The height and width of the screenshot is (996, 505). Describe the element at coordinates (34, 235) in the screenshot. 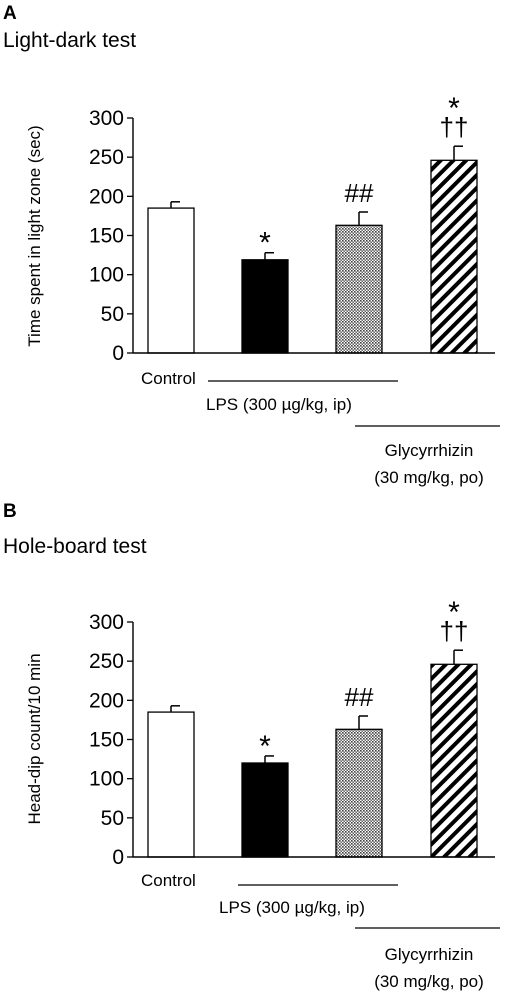

I see `y-axis-label: Time spent in light zone (sec)` at that location.